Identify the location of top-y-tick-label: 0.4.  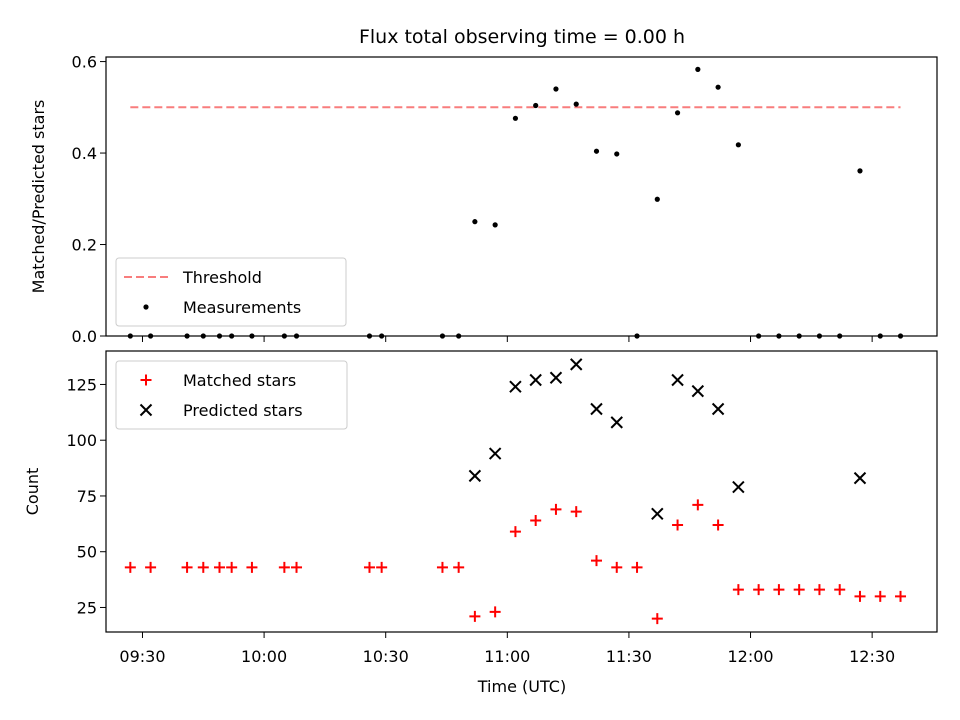
(84, 153).